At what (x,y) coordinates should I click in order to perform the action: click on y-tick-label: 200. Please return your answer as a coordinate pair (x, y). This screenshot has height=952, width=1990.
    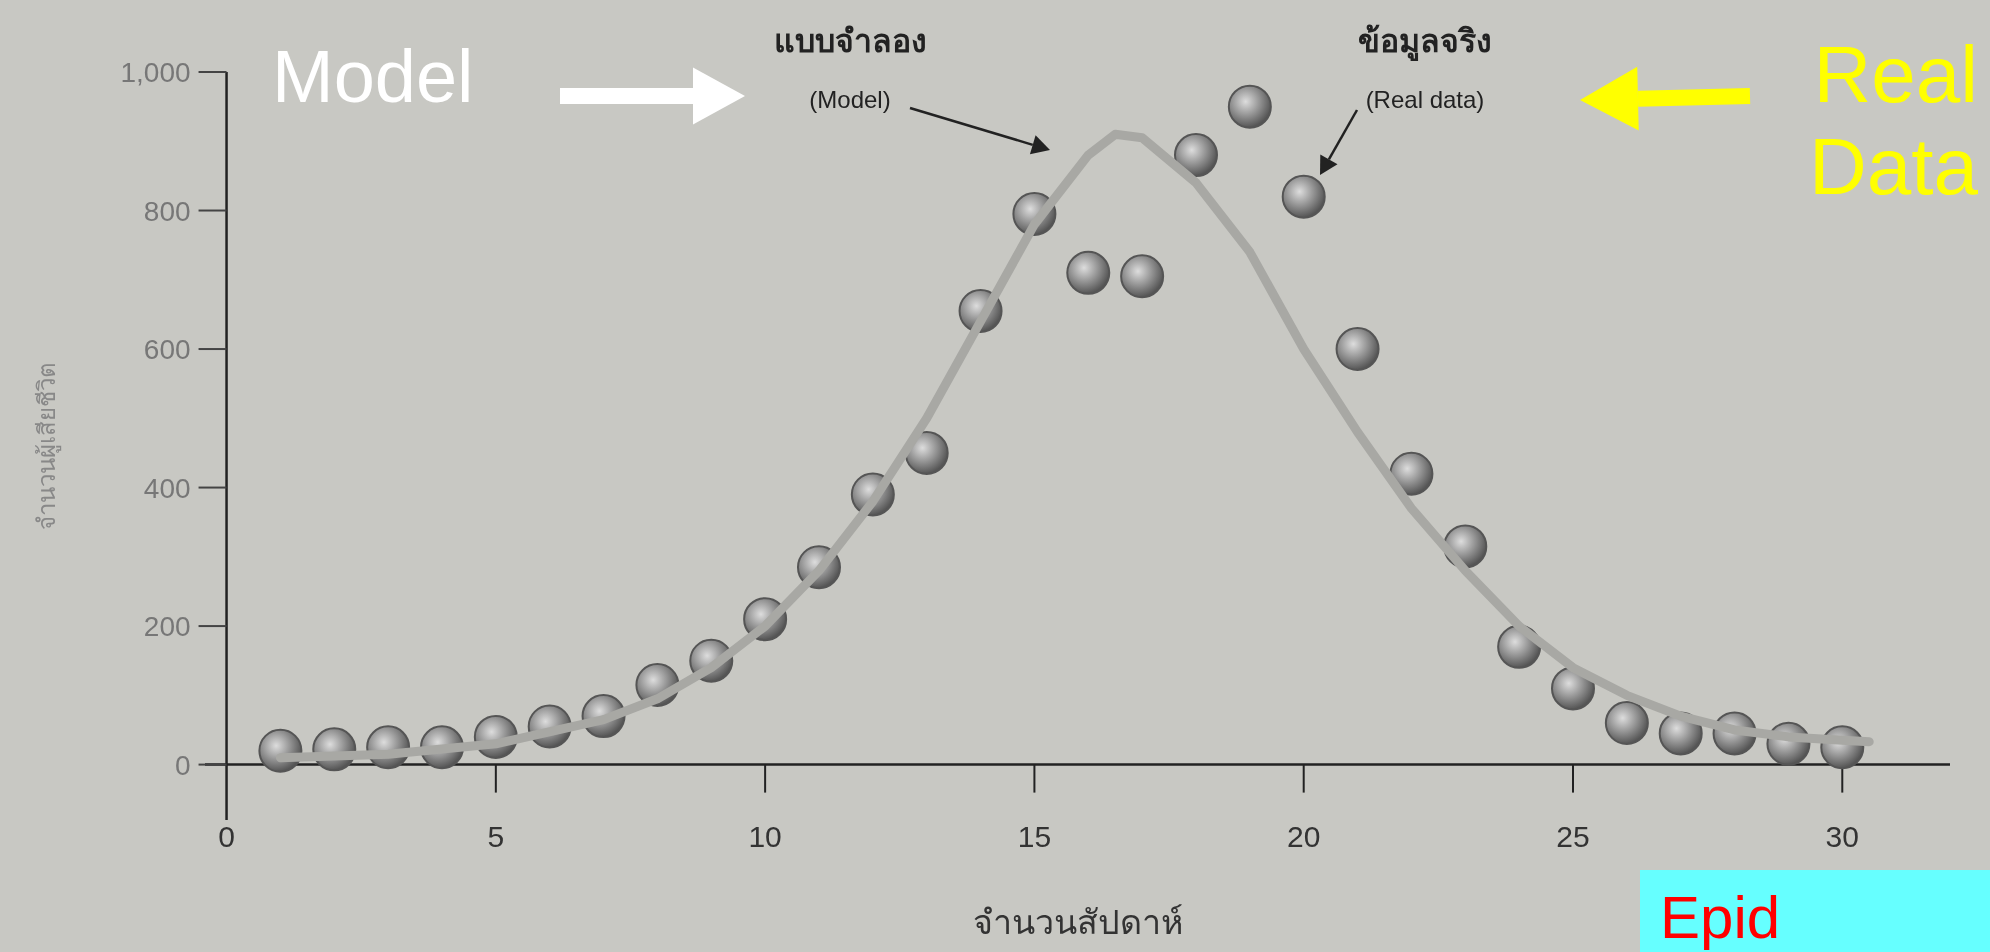
    Looking at the image, I should click on (167, 627).